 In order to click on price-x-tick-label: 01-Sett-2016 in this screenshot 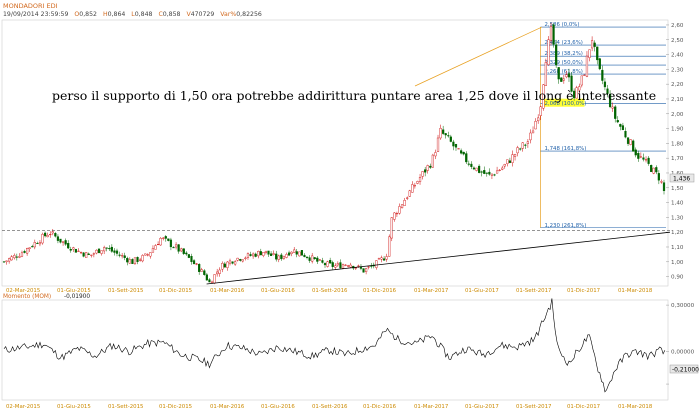, I will do `click(330, 291)`.